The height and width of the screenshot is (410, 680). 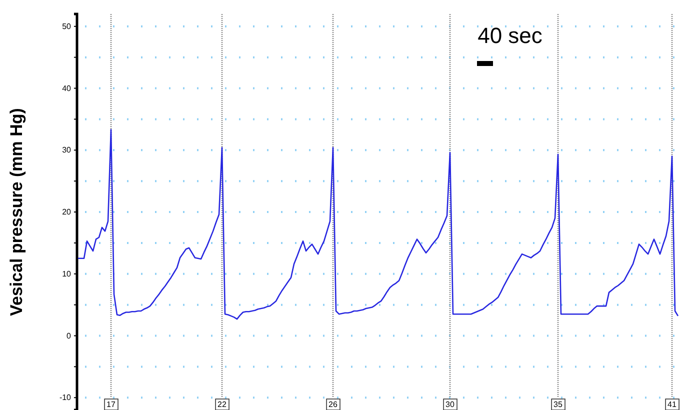 What do you see at coordinates (450, 404) in the screenshot?
I see `x-tick-label: 30` at bounding box center [450, 404].